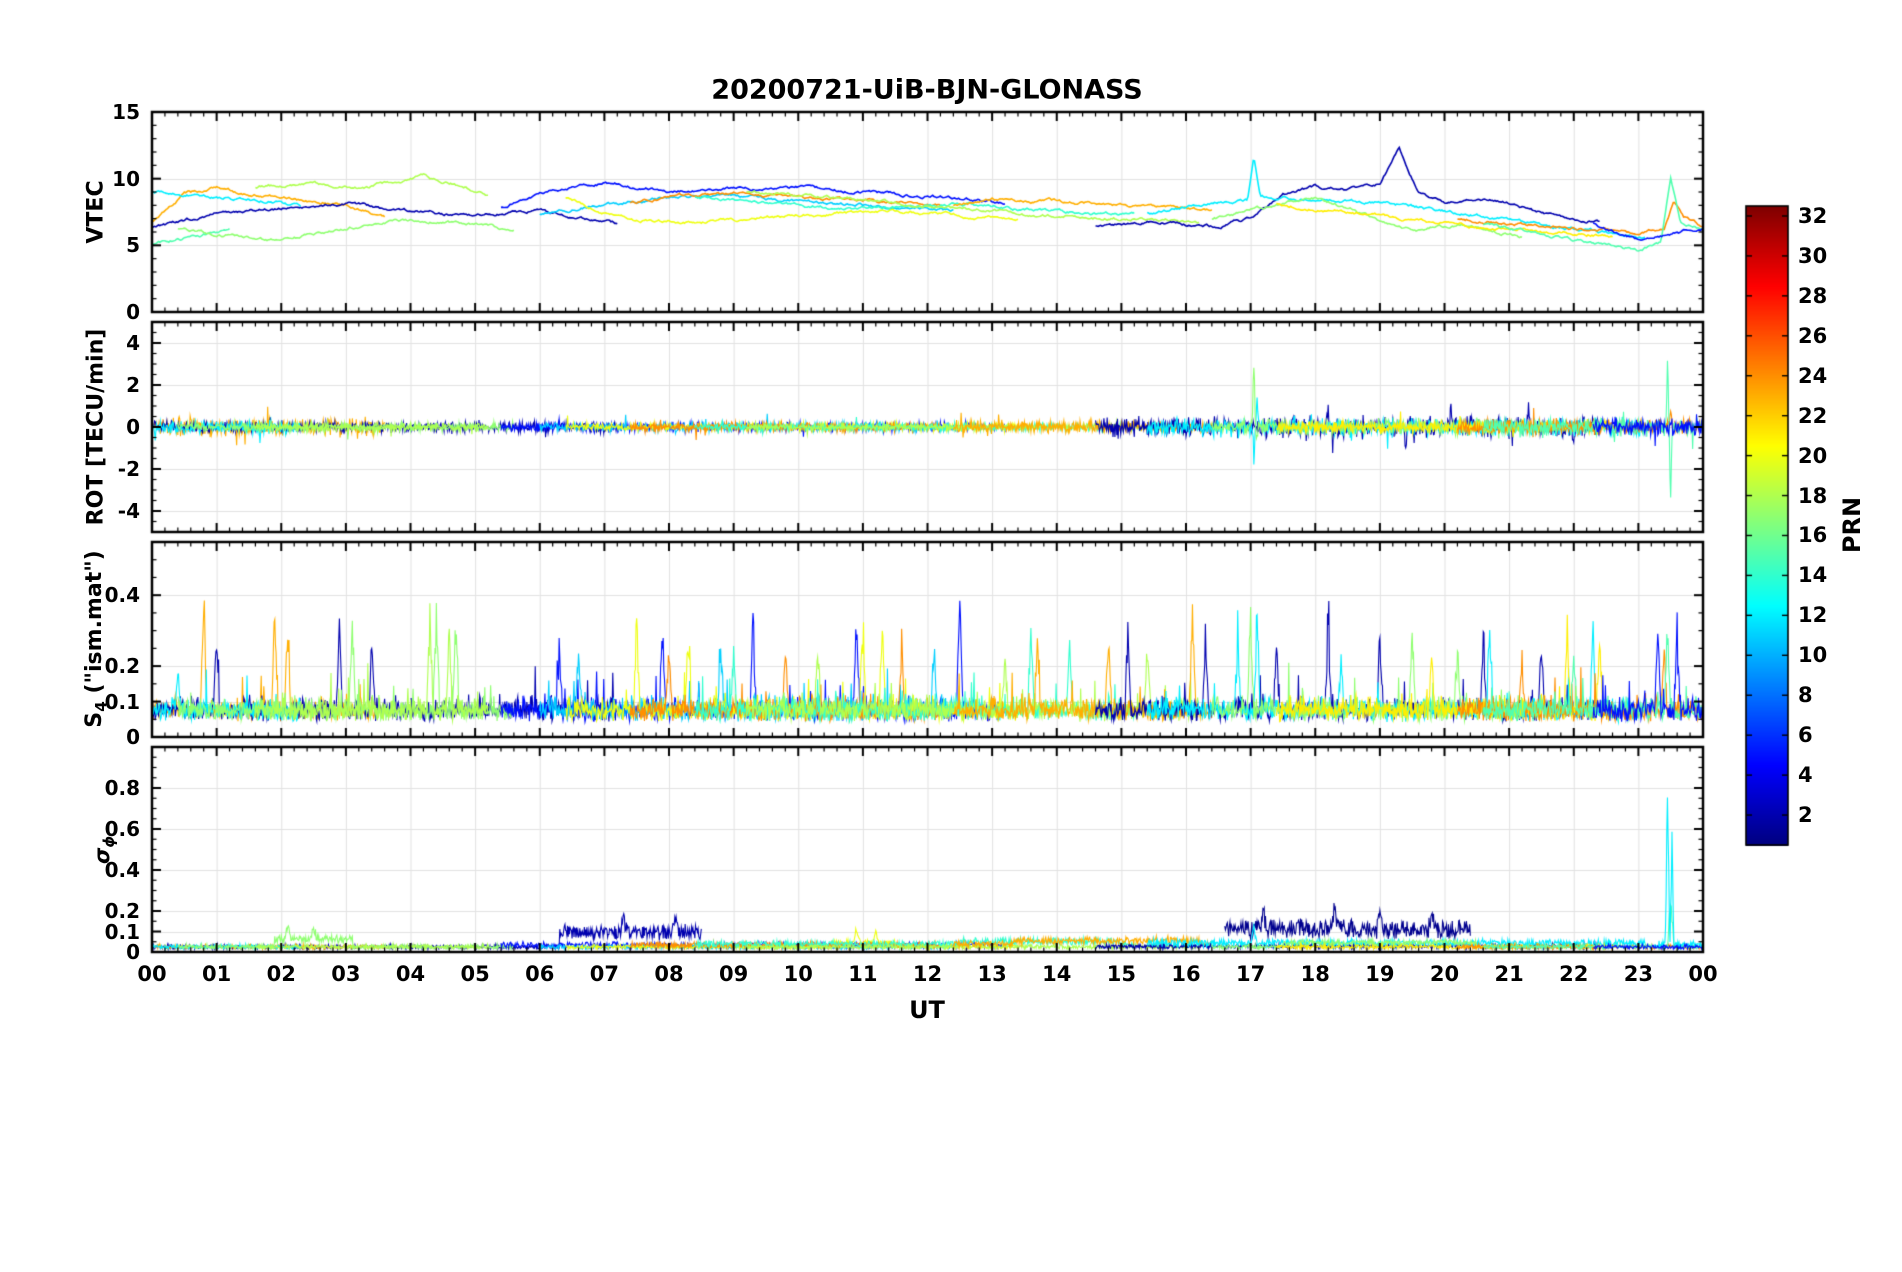 Image resolution: width=1902 pixels, height=1272 pixels. What do you see at coordinates (94, 719) in the screenshot?
I see `s4-label-main: S` at bounding box center [94, 719].